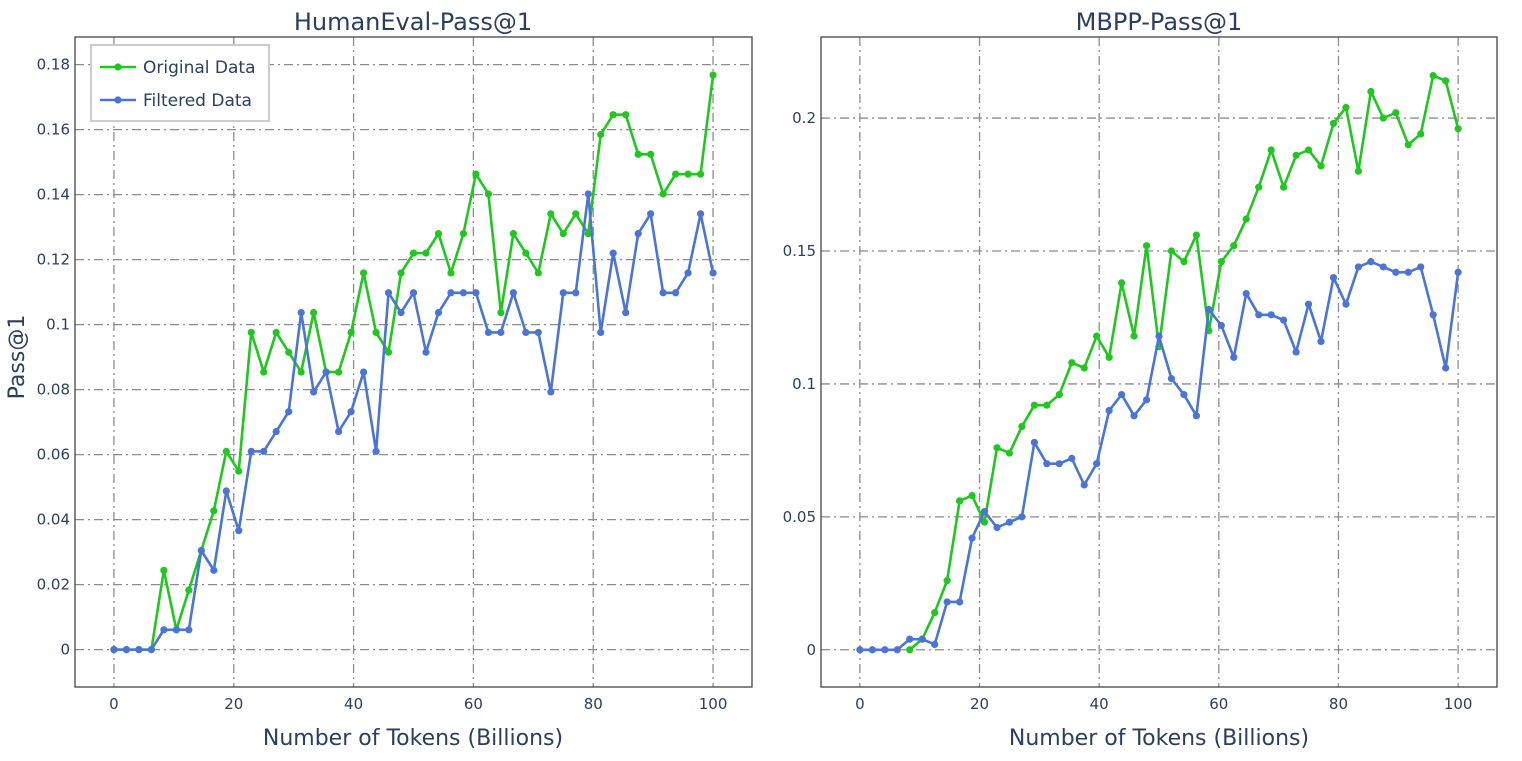 This screenshot has height=761, width=1522. I want to click on y-tick-label: 0.04, so click(53, 520).